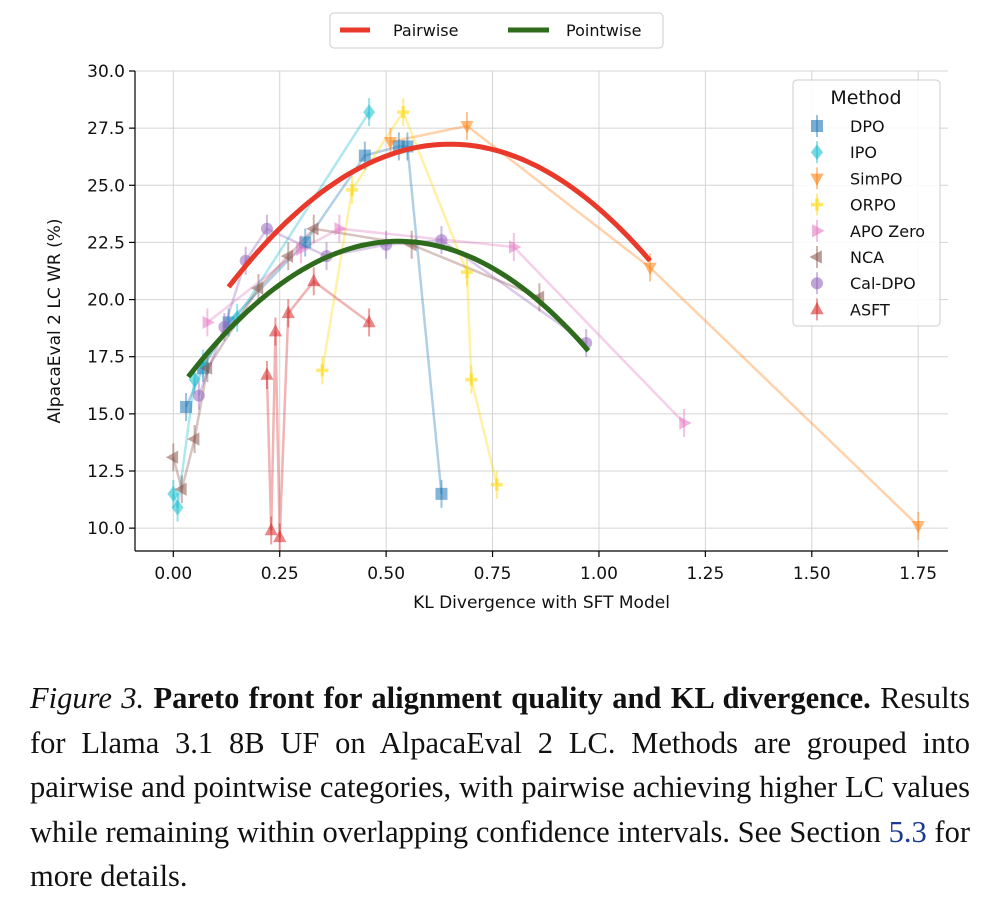 The image size is (984, 914). I want to click on x-tick-label: 0.50, so click(386, 574).